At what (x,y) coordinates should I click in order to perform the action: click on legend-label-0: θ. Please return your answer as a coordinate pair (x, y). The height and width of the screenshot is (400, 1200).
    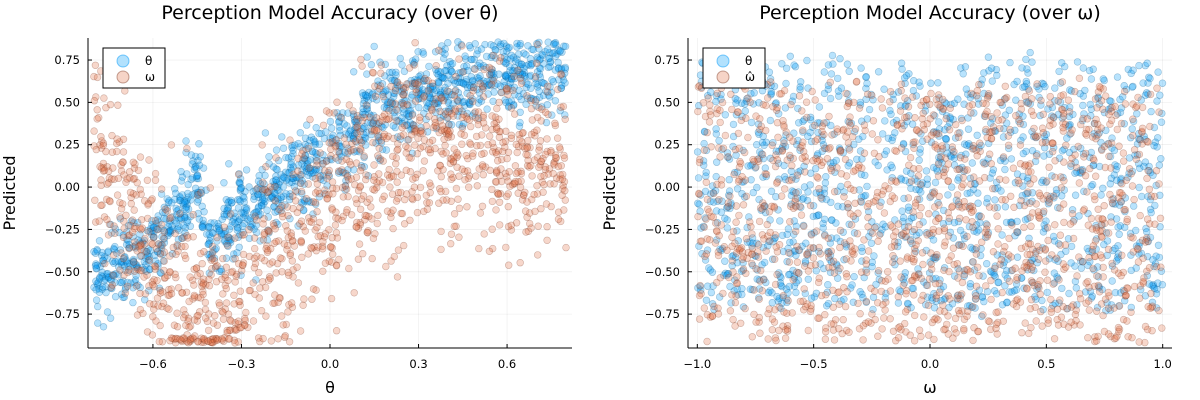
    Looking at the image, I should click on (148, 61).